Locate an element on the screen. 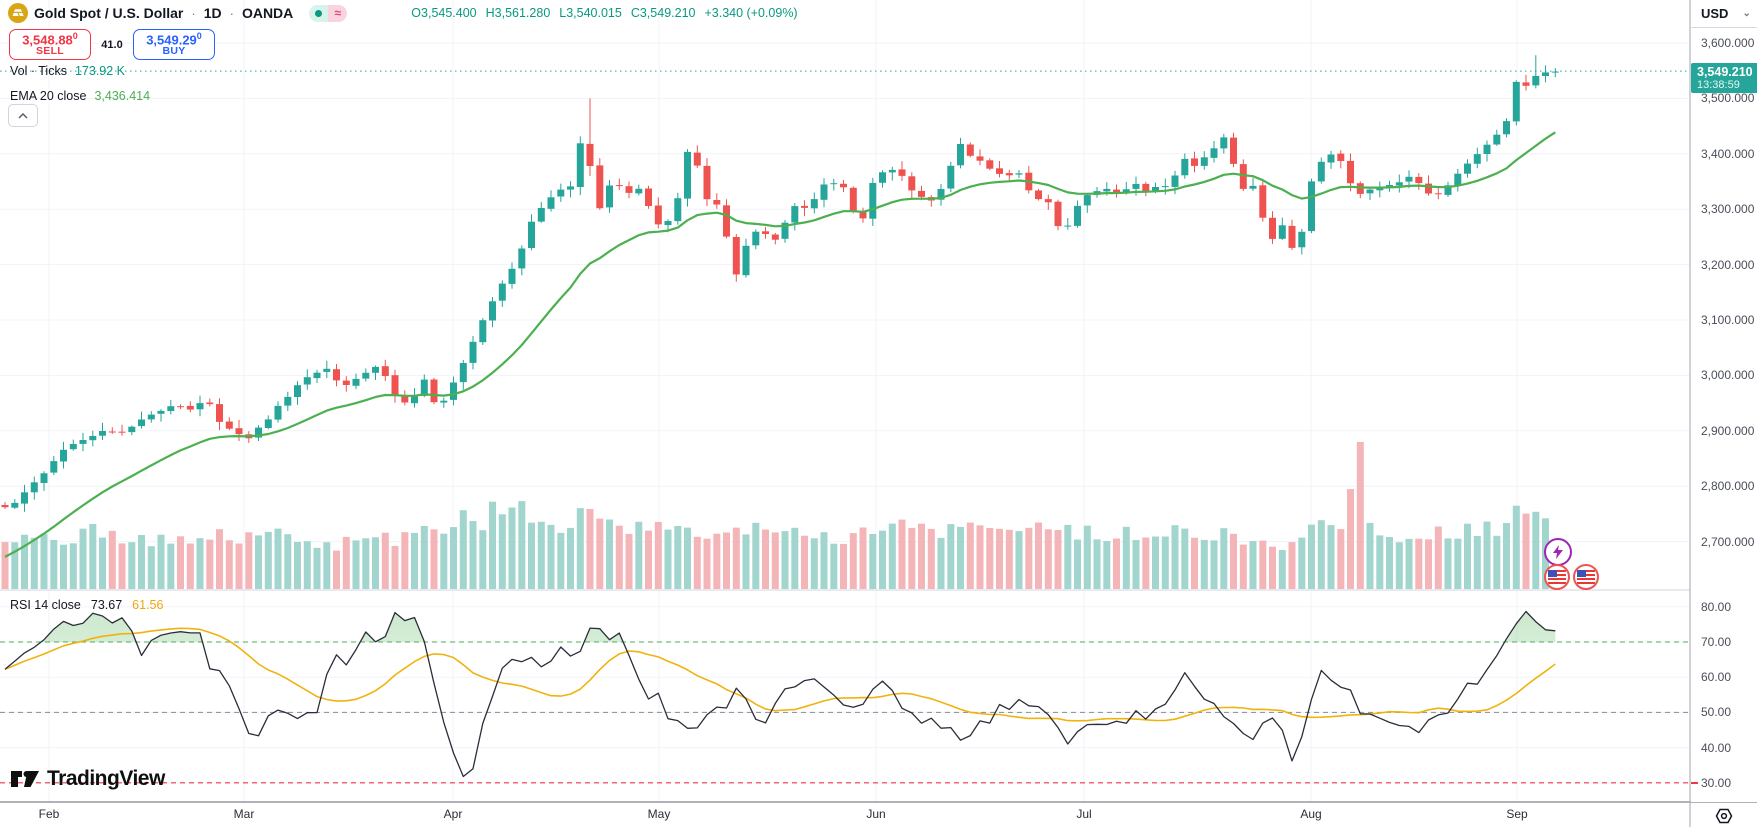 This screenshot has height=827, width=1757. sell-price-sup: 0 is located at coordinates (75, 35).